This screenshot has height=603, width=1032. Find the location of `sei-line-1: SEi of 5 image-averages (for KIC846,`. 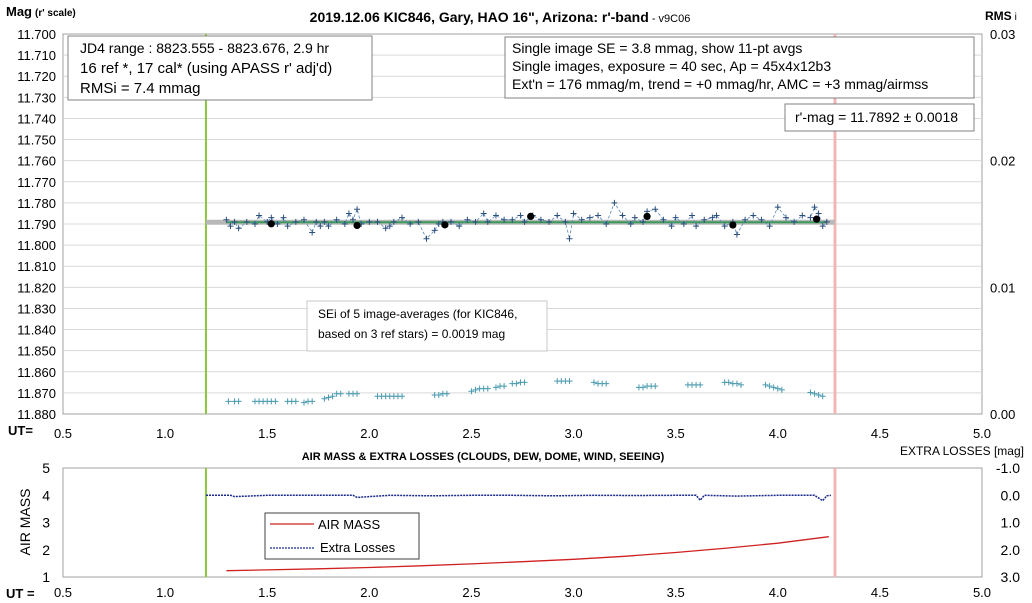

sei-line-1: SEi of 5 image-averages (for KIC846, is located at coordinates (417, 314).